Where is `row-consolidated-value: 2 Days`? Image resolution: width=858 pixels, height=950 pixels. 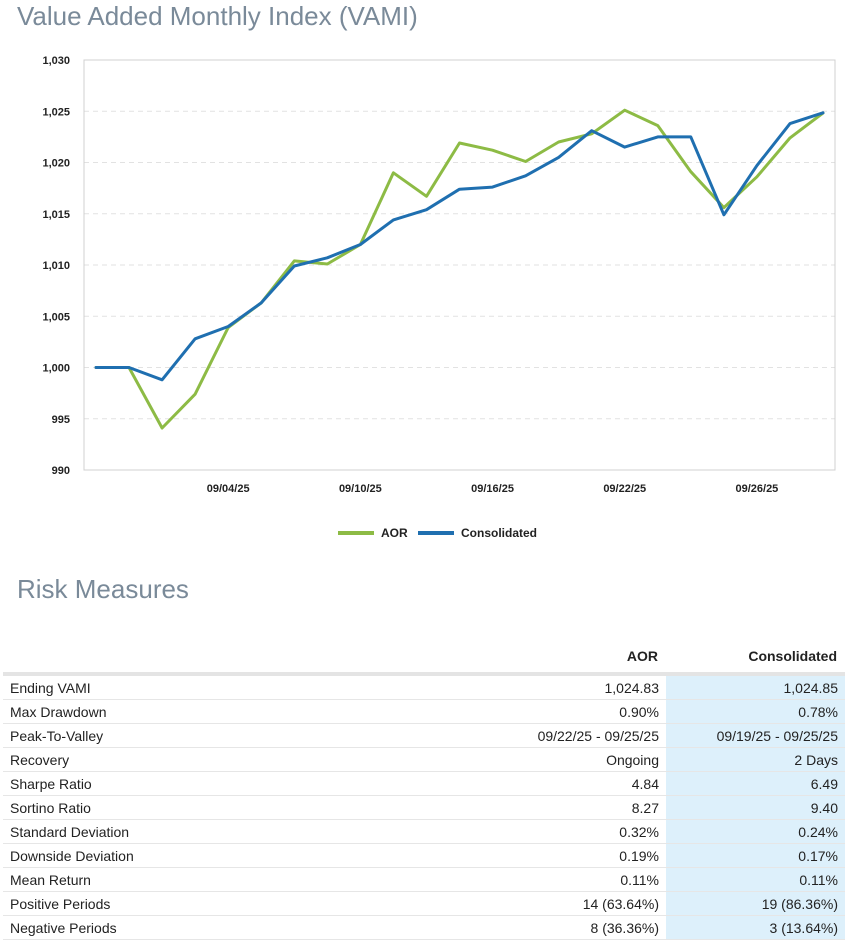
row-consolidated-value: 2 Days is located at coordinates (755, 759).